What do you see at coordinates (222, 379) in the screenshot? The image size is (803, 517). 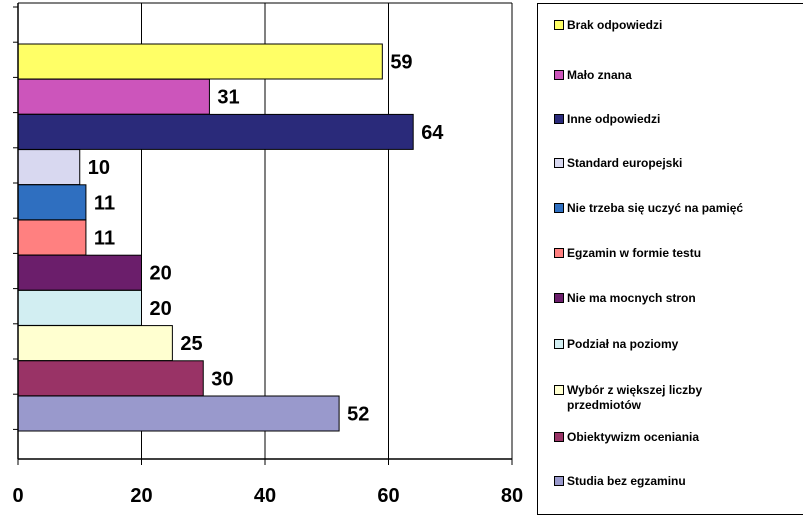 I see `data-label: 30` at bounding box center [222, 379].